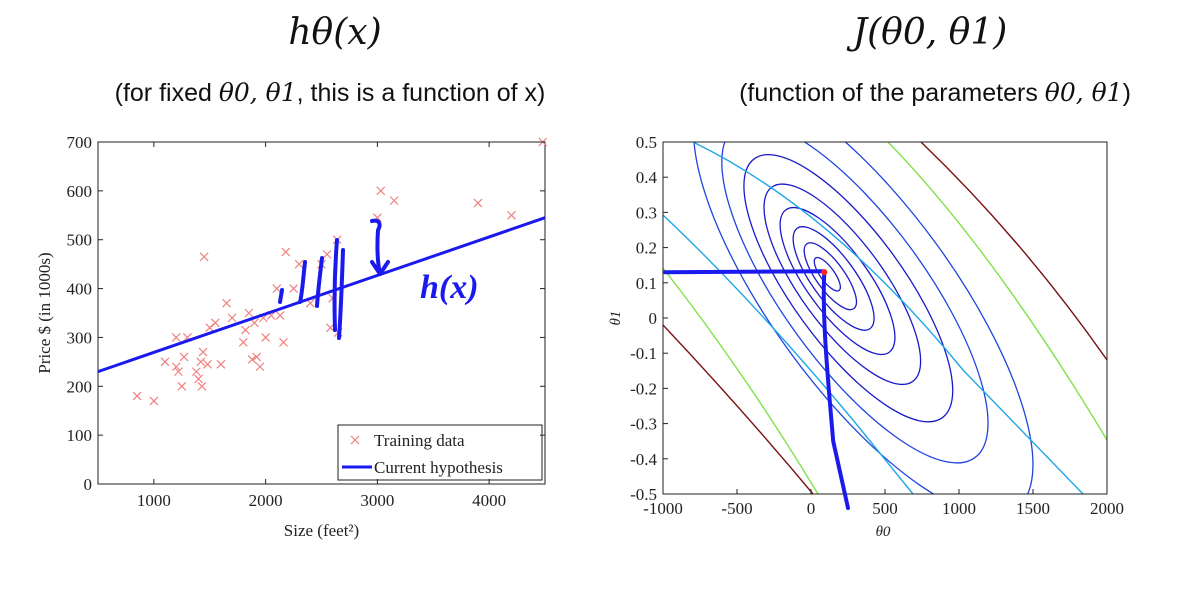  I want to click on left-ytick-label: 0, so click(88, 484).